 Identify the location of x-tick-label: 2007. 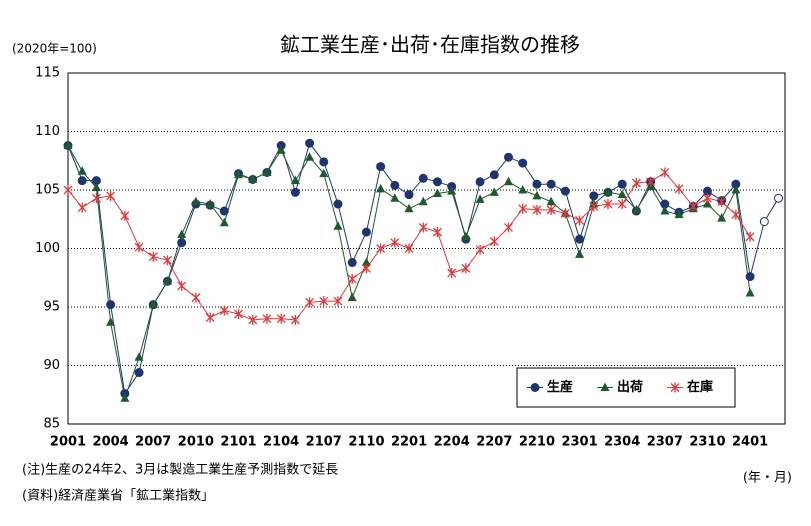
(153, 442).